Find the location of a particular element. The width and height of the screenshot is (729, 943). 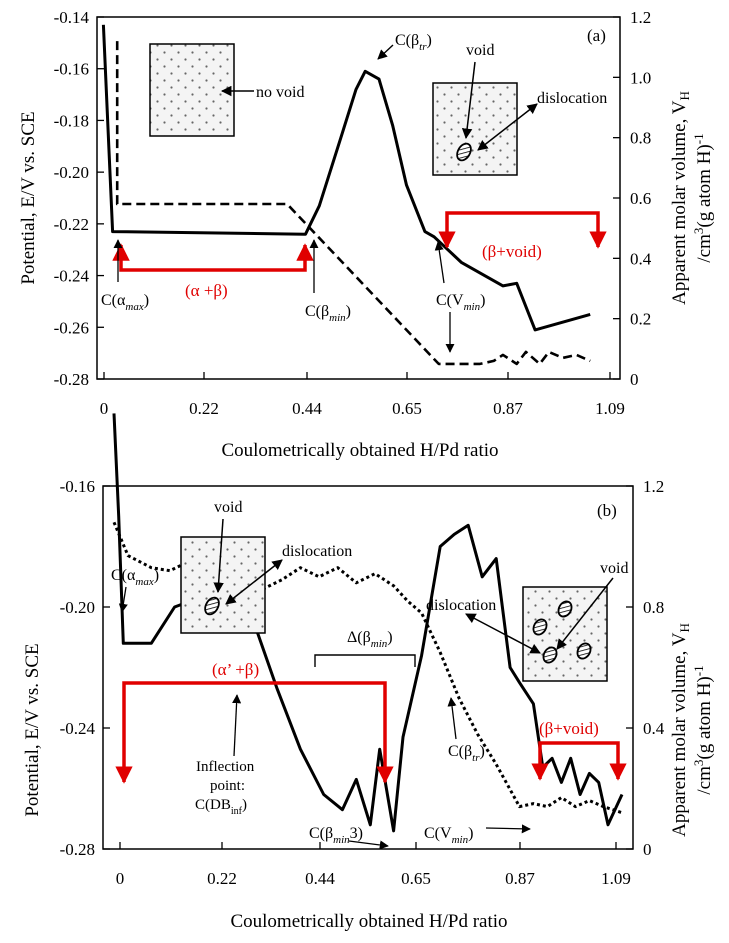

panel-a-y-right-title-line2: /cm3(g atom H)-1 is located at coordinates (703, 197).